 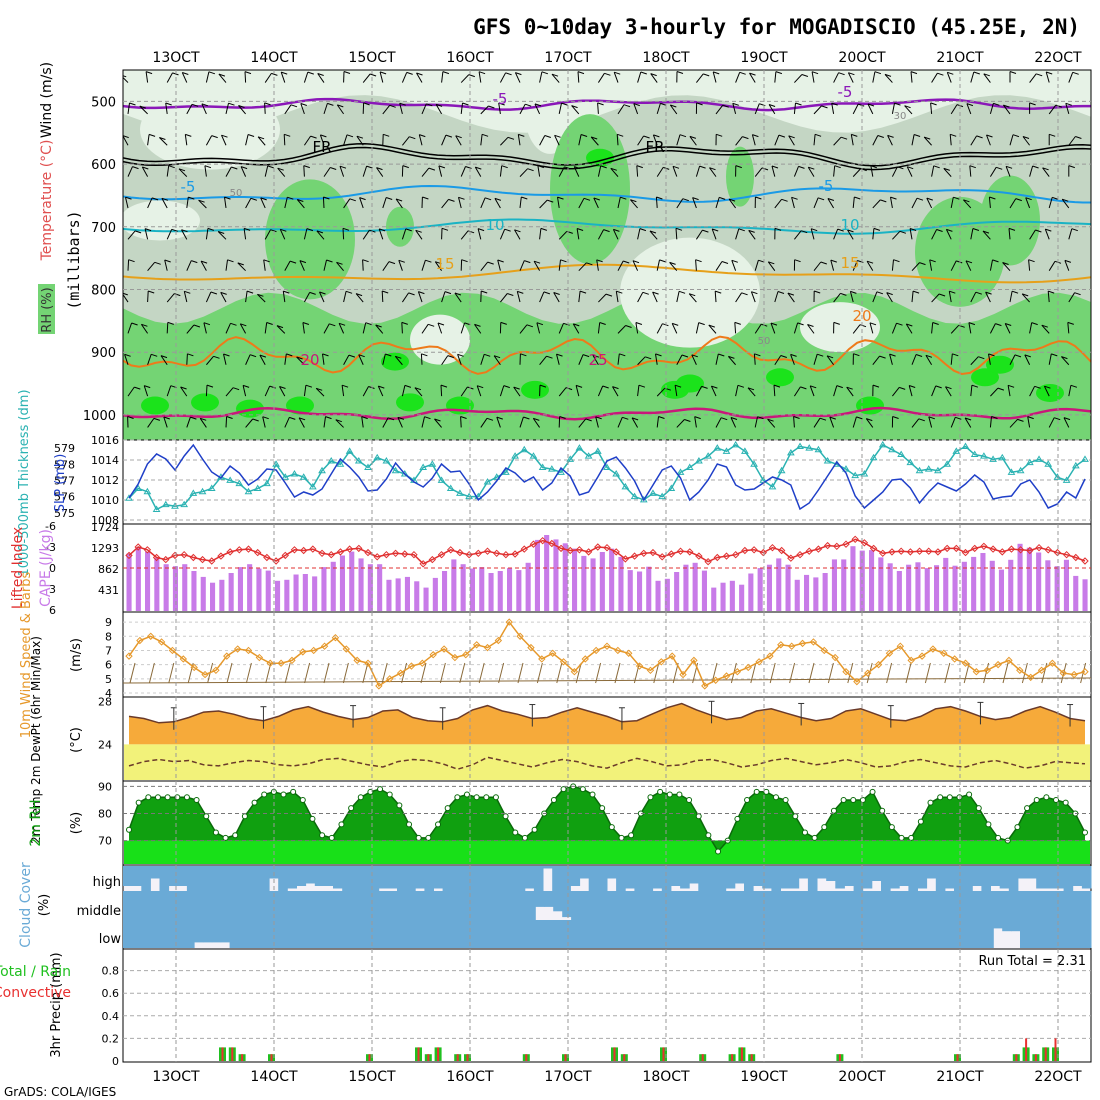 What do you see at coordinates (18, 568) in the screenshot?
I see `li-label: Lifted Index` at bounding box center [18, 568].